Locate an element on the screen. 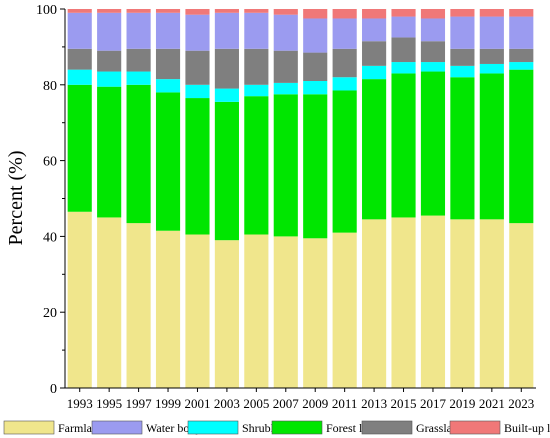  bar-segment-forest-land-1997 is located at coordinates (138, 154).